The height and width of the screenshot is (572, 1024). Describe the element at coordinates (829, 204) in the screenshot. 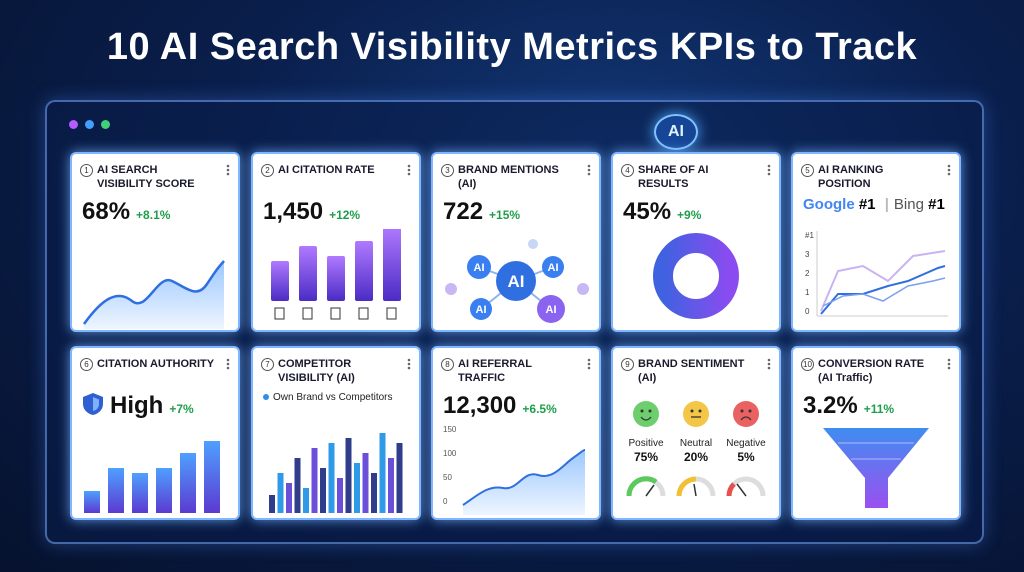

I see `engine-name: Google` at that location.